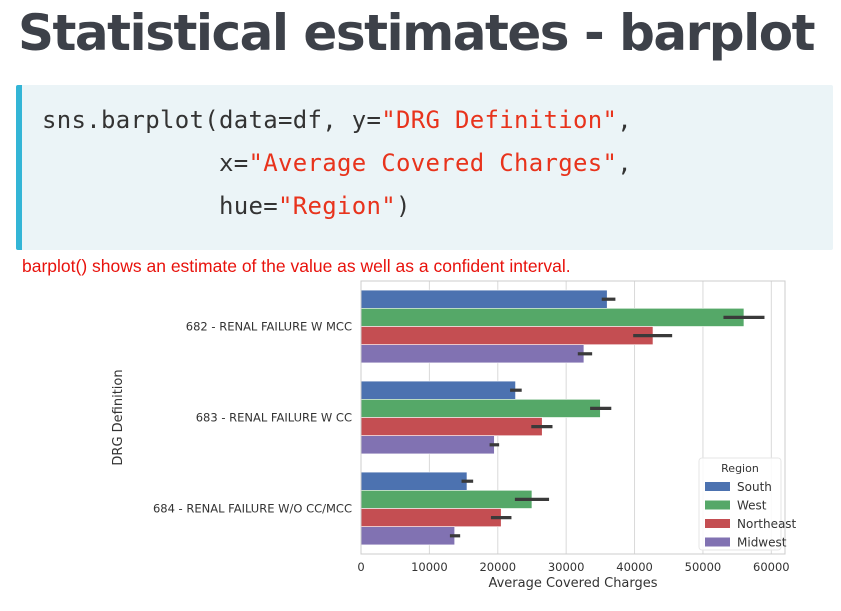 This screenshot has width=841, height=611. What do you see at coordinates (607, 417) in the screenshot?
I see `confidence-intervals-group` at bounding box center [607, 417].